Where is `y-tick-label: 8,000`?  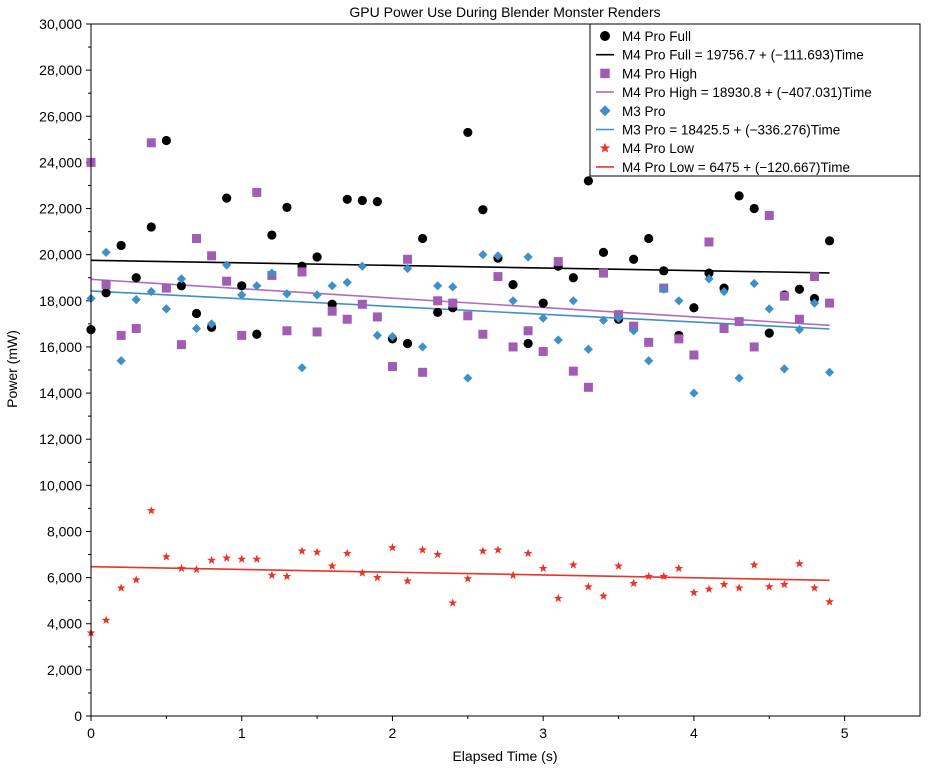
y-tick-label: 8,000 is located at coordinates (64, 531).